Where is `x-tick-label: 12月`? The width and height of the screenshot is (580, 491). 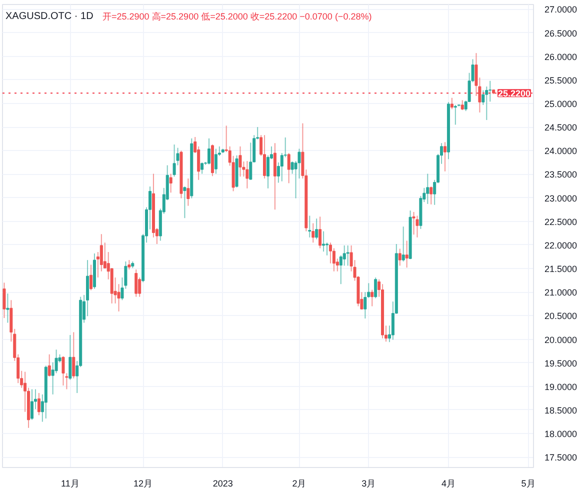
x-tick-label: 12月 is located at coordinates (143, 483).